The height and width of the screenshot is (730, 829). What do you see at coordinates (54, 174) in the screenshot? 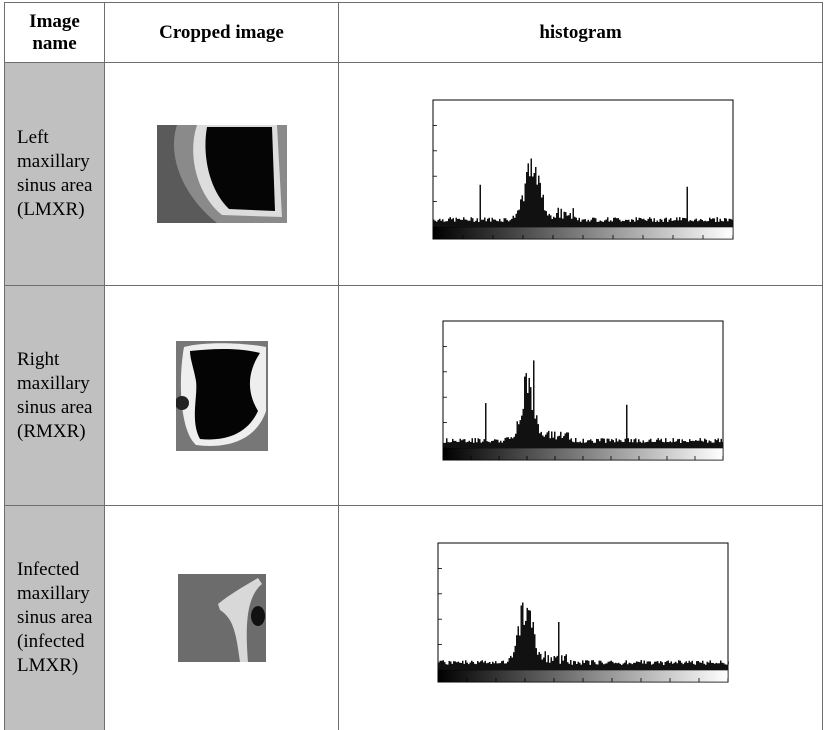
I see `image-name: Left maxillary sinus area (LMXR)` at bounding box center [54, 174].